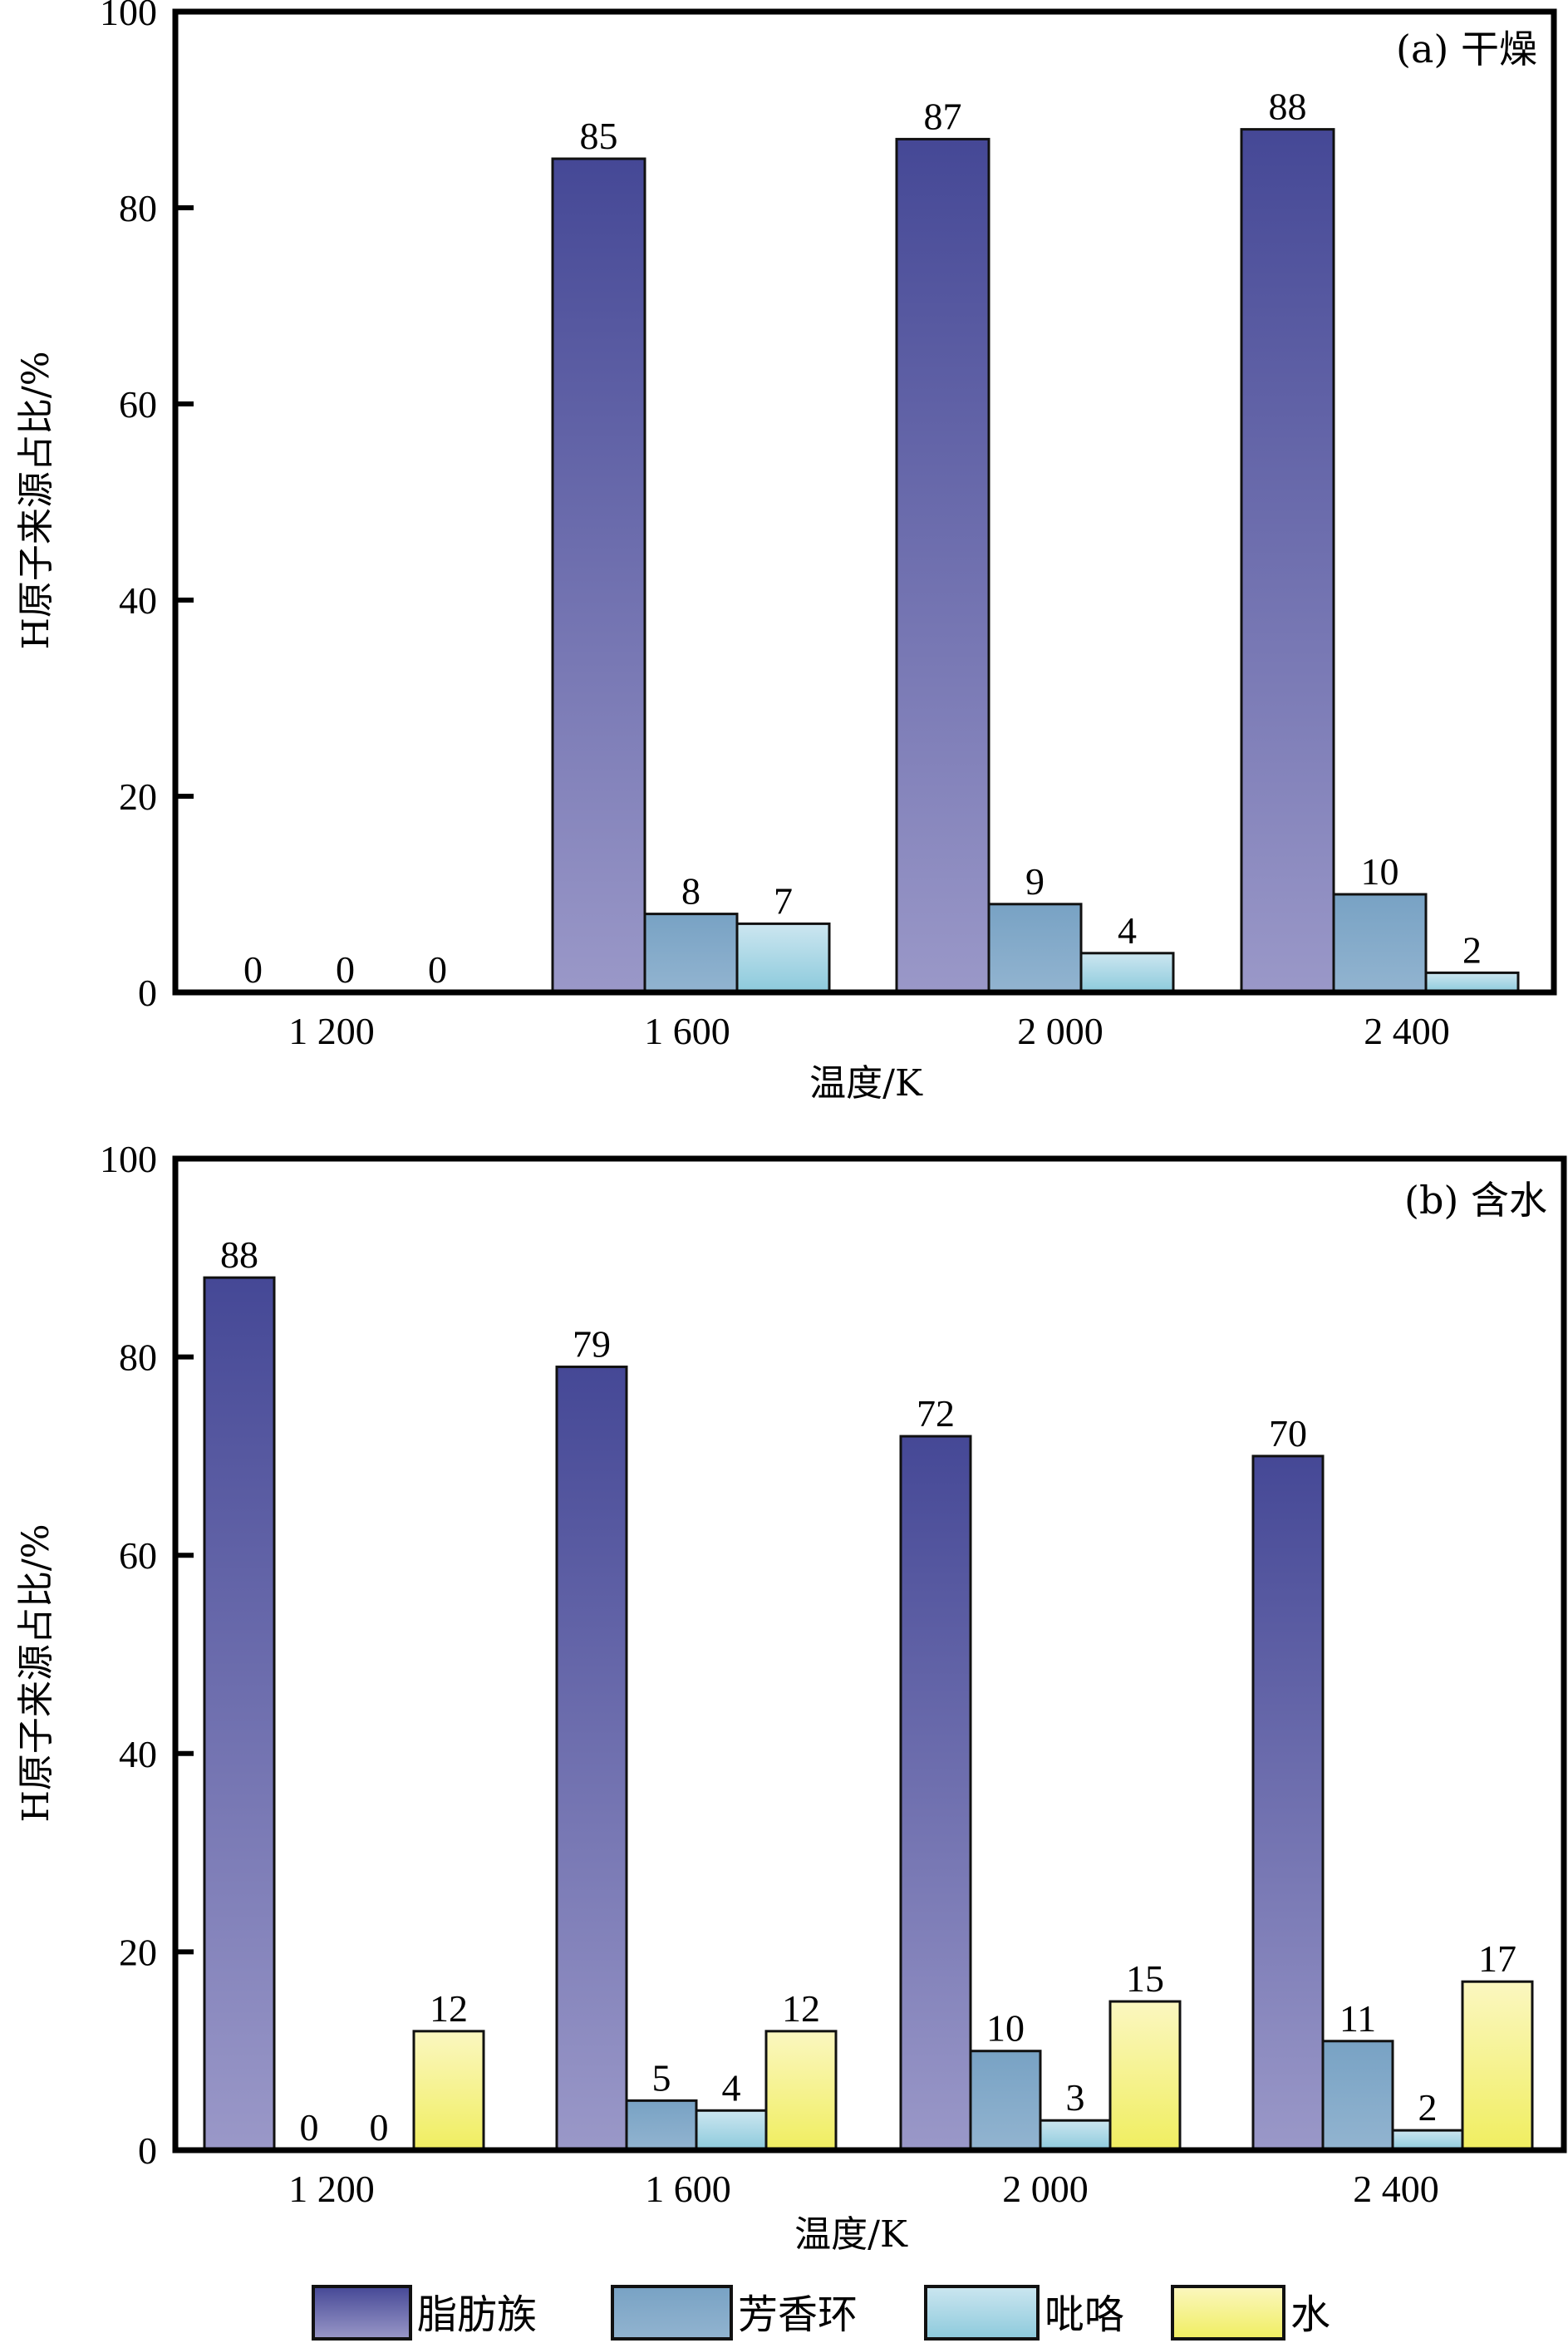 The width and height of the screenshot is (1568, 2343). What do you see at coordinates (661, 2125) in the screenshot?
I see `bar-b-series1-cat1` at bounding box center [661, 2125].